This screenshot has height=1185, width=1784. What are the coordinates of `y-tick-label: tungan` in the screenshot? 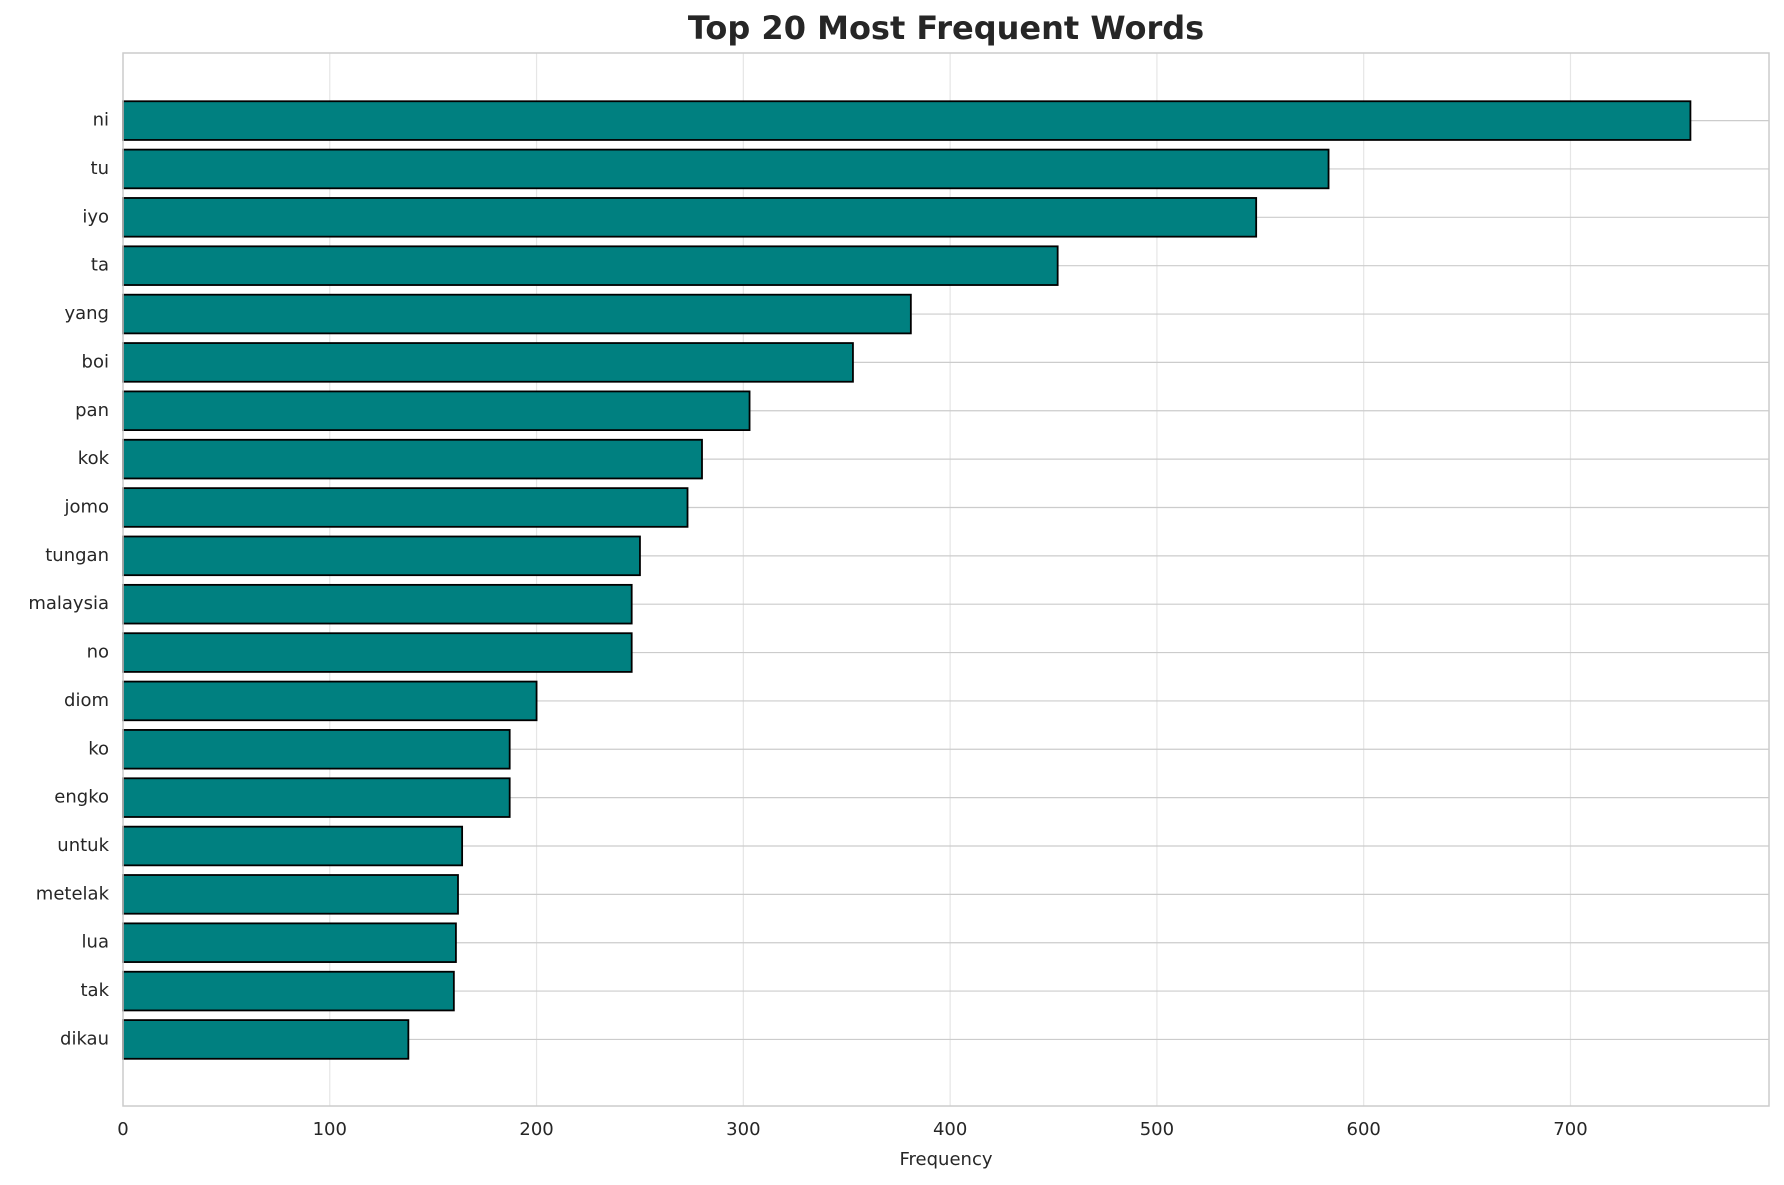 It's located at (77, 555).